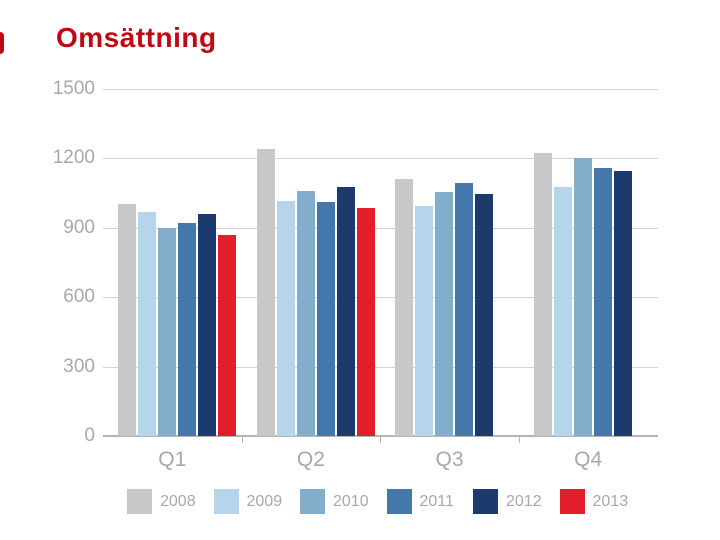 The width and height of the screenshot is (720, 540). I want to click on legend-swatch-2013, so click(572, 501).